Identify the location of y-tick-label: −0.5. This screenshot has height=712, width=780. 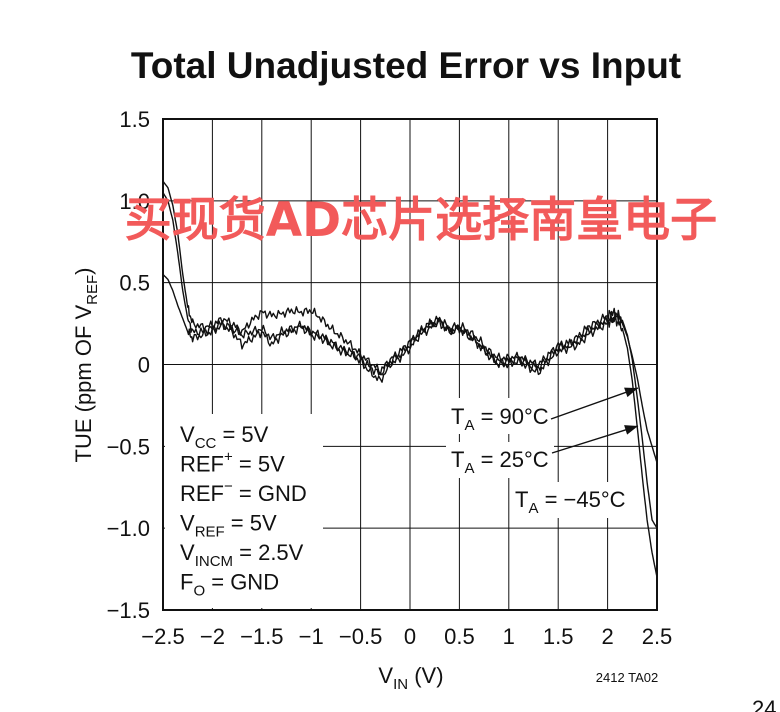
(128, 446).